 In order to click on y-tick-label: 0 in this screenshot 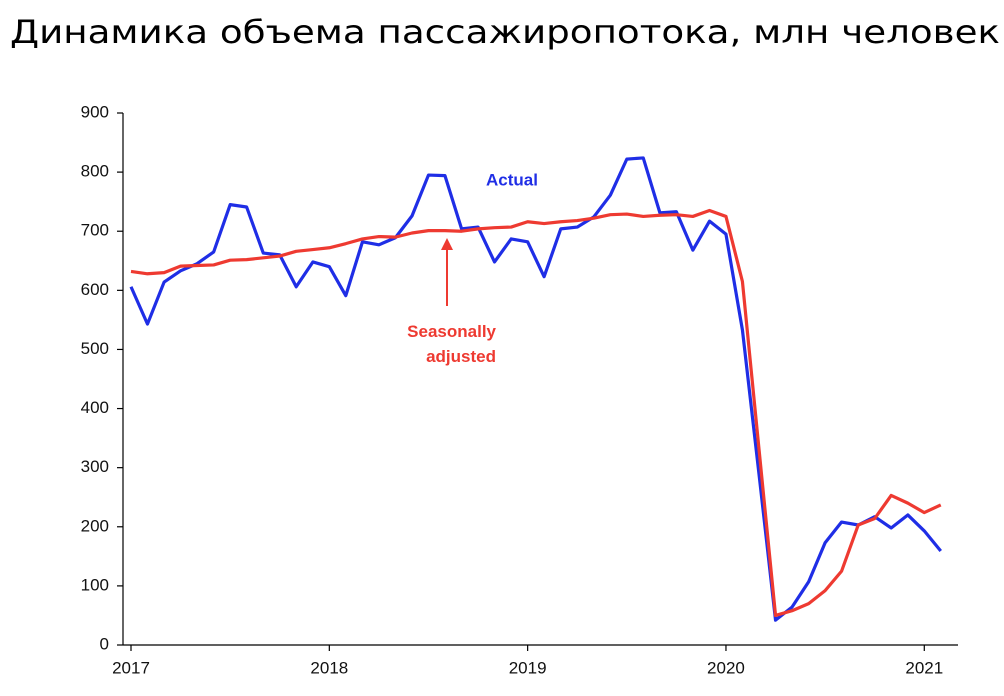, I will do `click(104, 643)`.